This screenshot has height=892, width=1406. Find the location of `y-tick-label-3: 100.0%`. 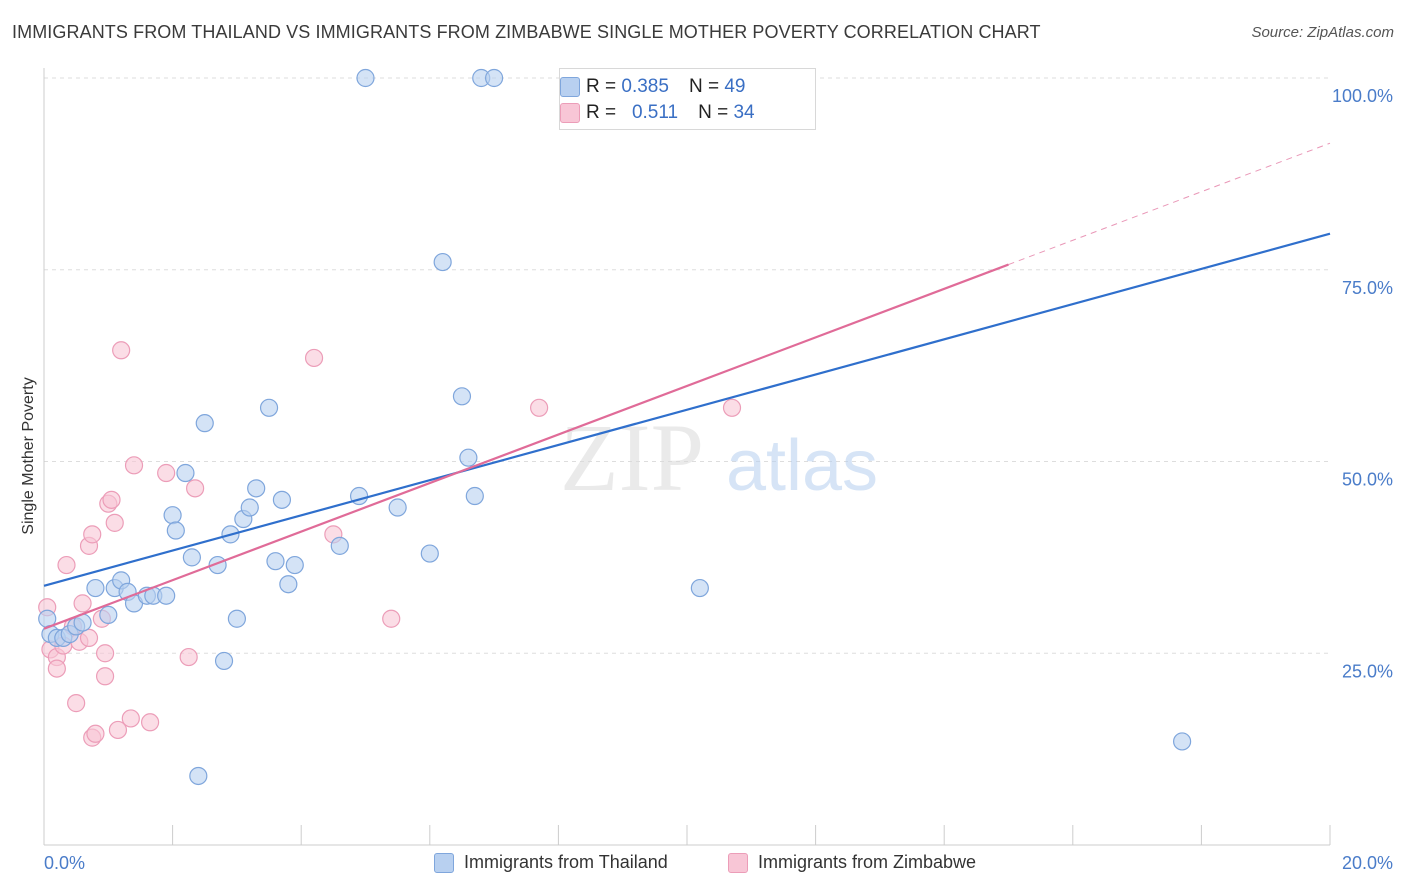

y-tick-label-3: 100.0% is located at coordinates (1362, 96).